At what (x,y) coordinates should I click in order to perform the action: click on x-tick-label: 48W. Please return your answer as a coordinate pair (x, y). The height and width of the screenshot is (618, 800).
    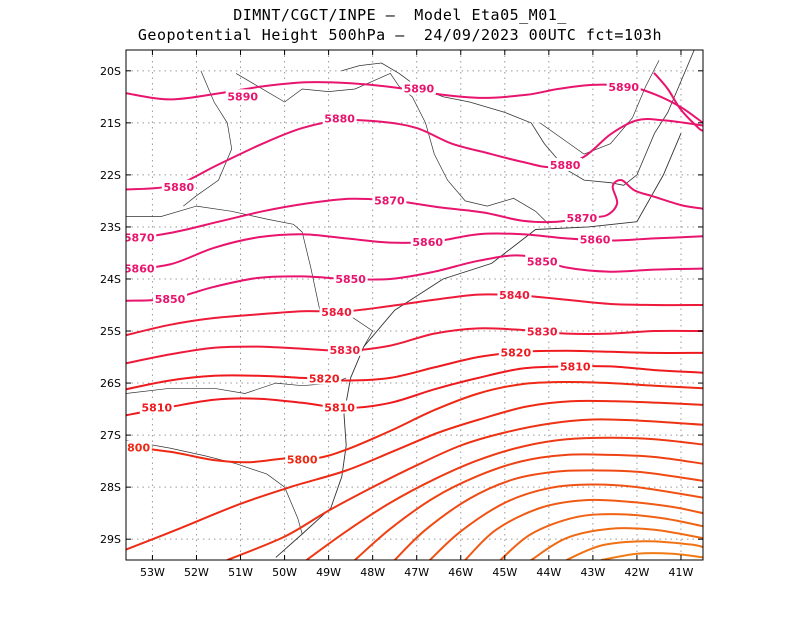
    Looking at the image, I should click on (372, 572).